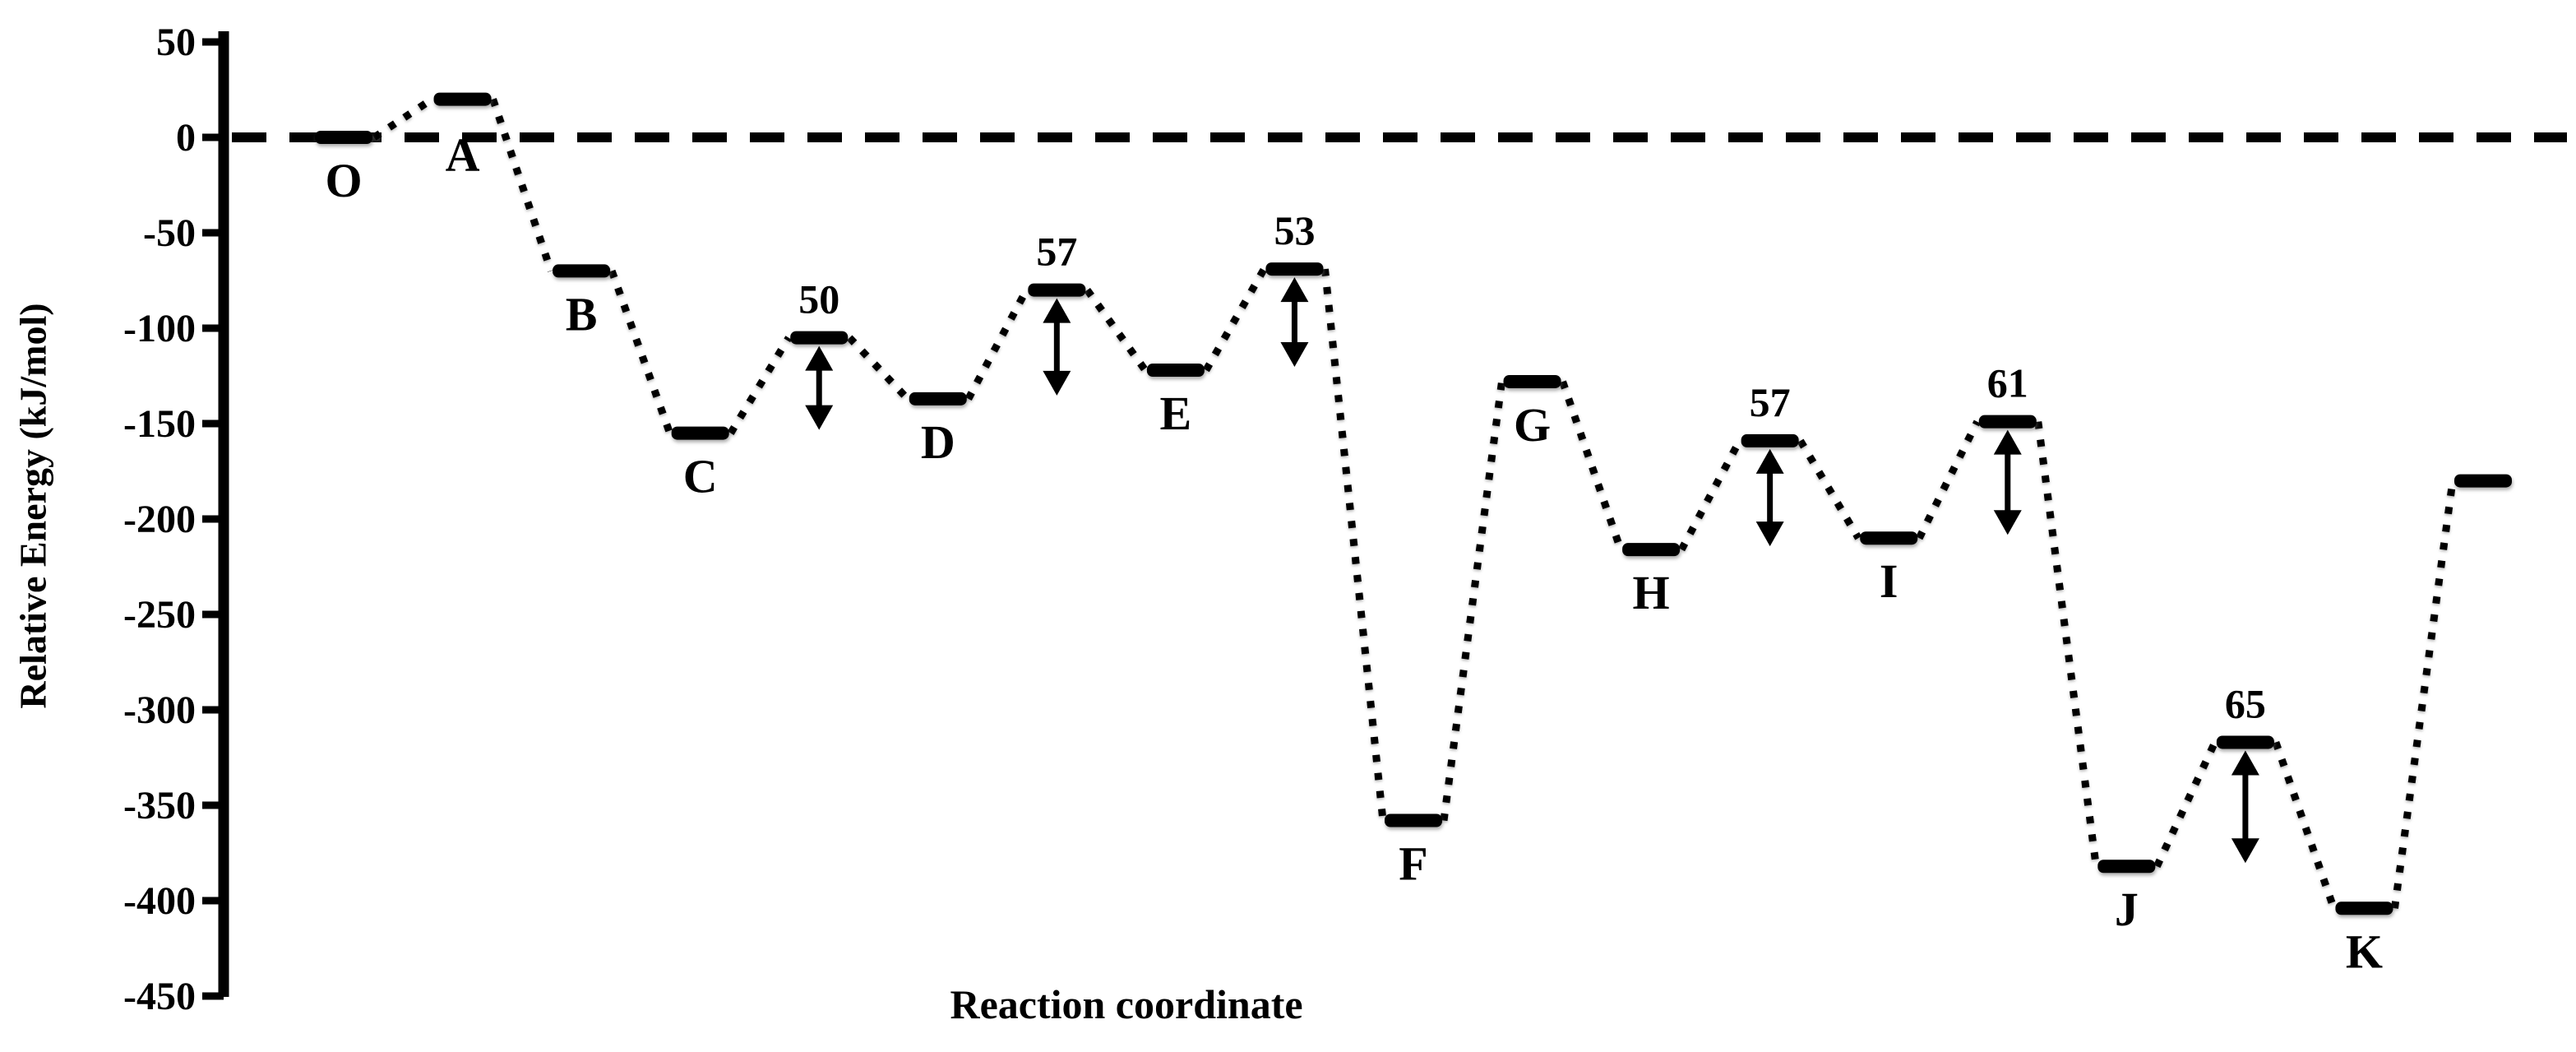 This screenshot has width=2576, height=1052. Describe the element at coordinates (2483, 481) in the screenshot. I see `state-P-platform` at that location.